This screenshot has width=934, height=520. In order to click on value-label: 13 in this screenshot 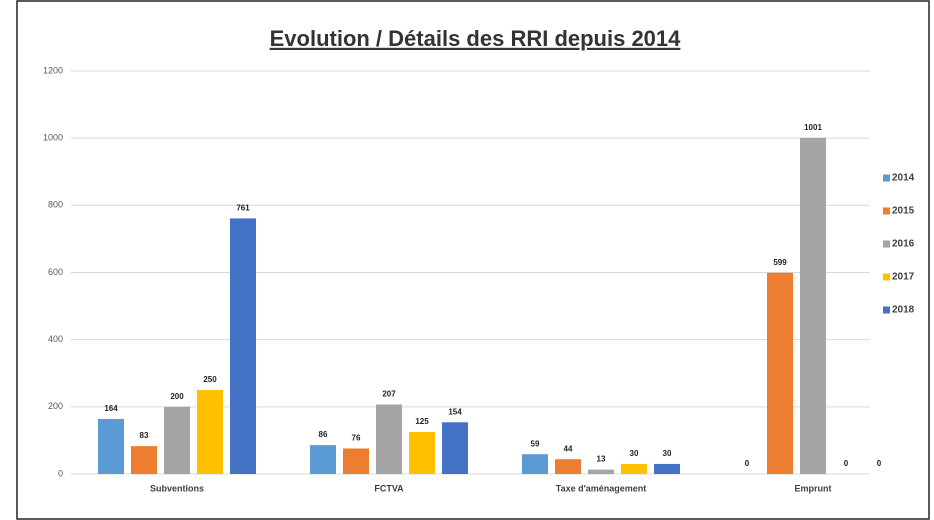, I will do `click(601, 459)`.